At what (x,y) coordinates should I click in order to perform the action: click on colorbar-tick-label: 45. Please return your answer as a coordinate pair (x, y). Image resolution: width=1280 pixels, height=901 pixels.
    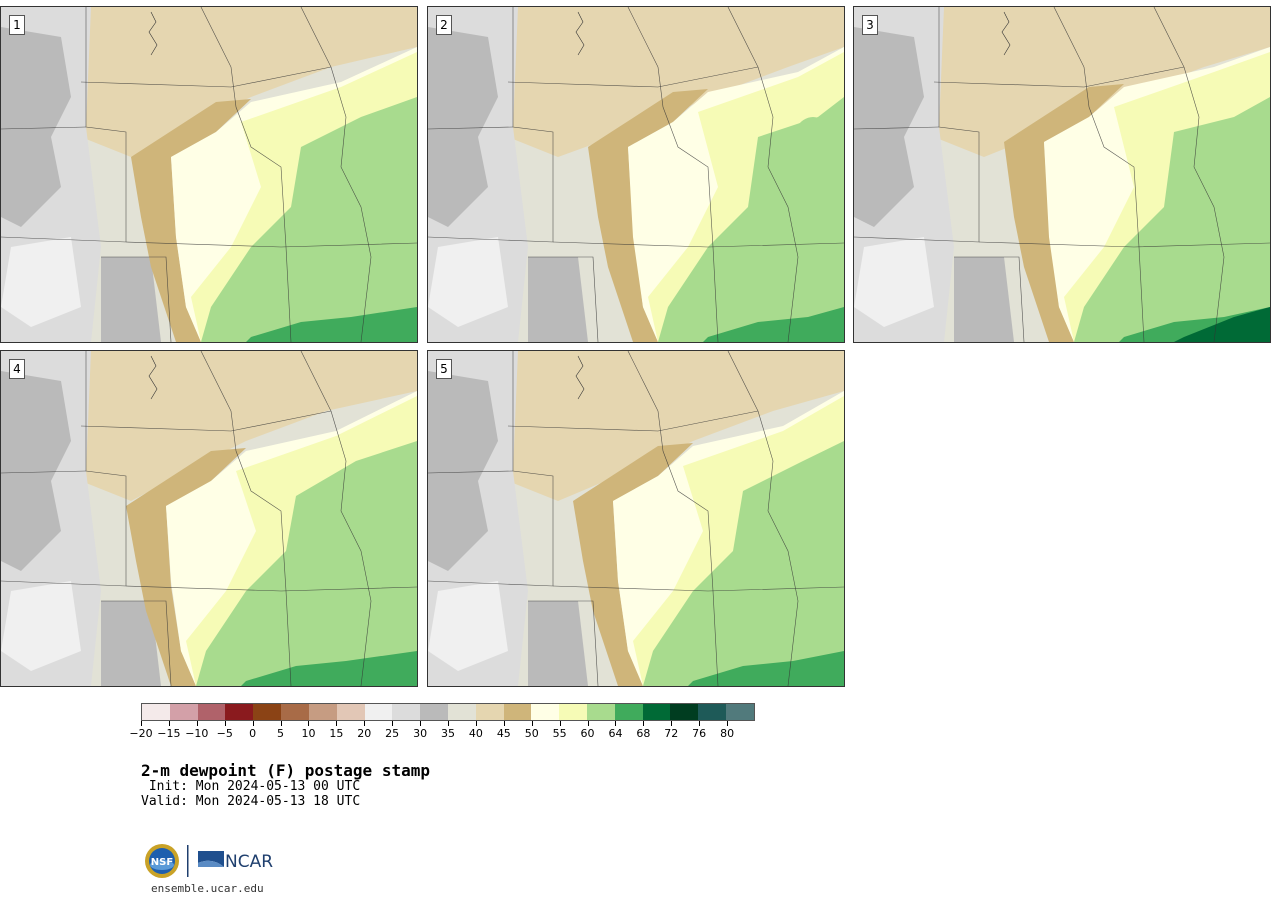
    Looking at the image, I should click on (503, 733).